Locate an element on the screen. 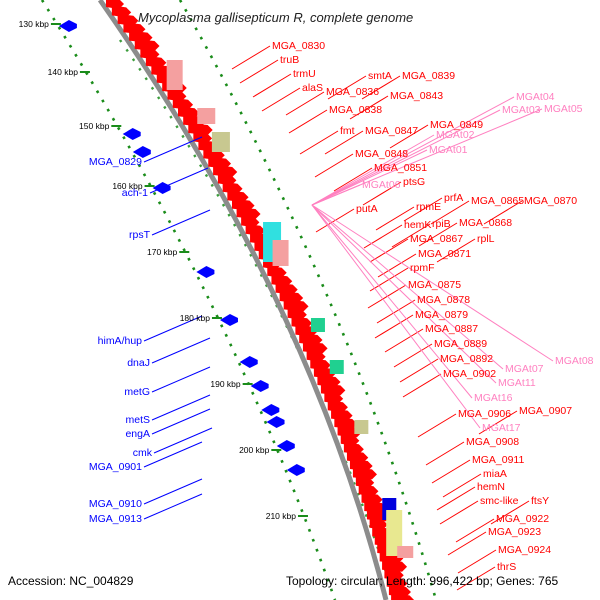  reverse-gene-label: rpsT is located at coordinates (140, 235).